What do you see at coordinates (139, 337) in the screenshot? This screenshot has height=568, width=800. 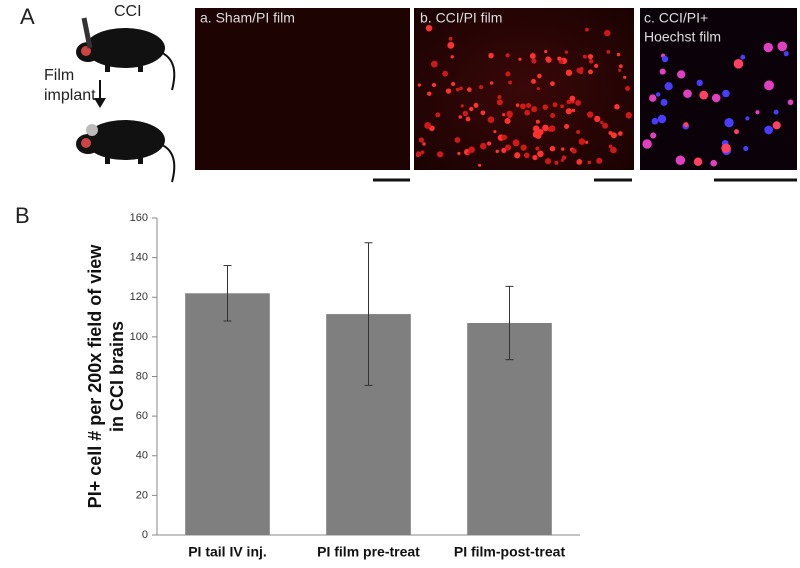 I see `y-tick-label: 100` at bounding box center [139, 337].